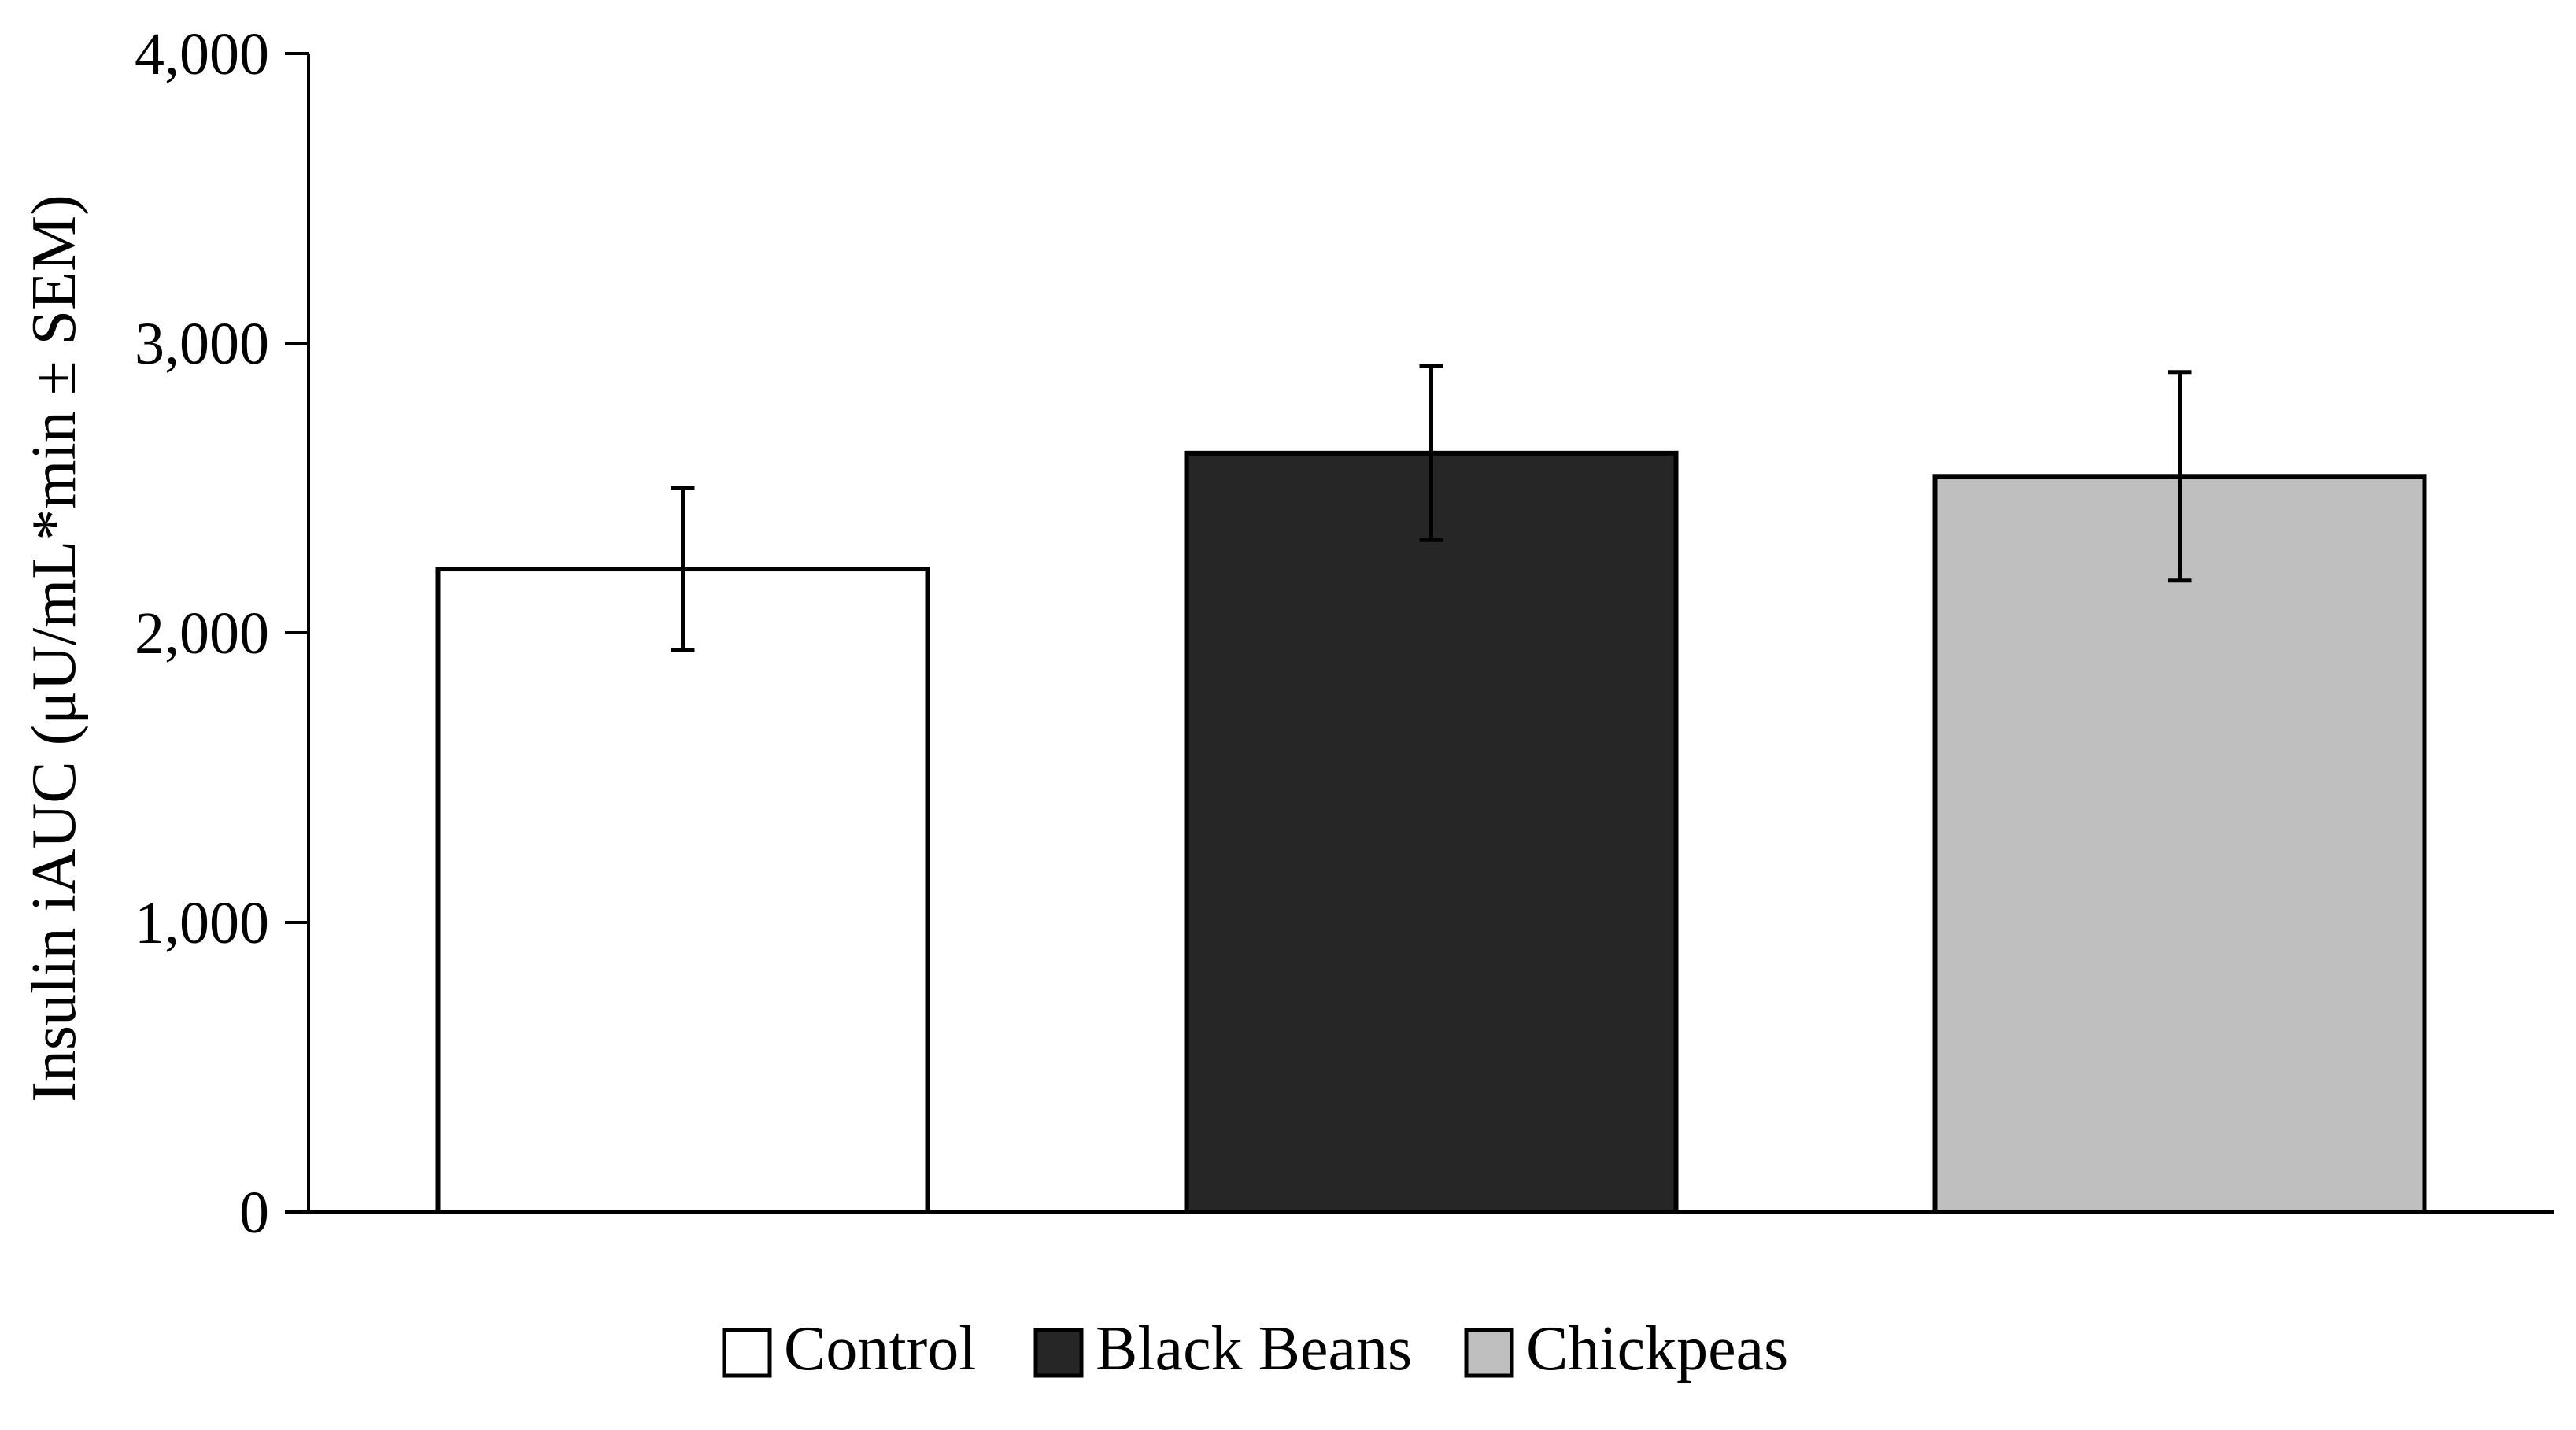 The width and height of the screenshot is (2576, 1430). I want to click on legend-label: Black Beans, so click(1254, 1349).